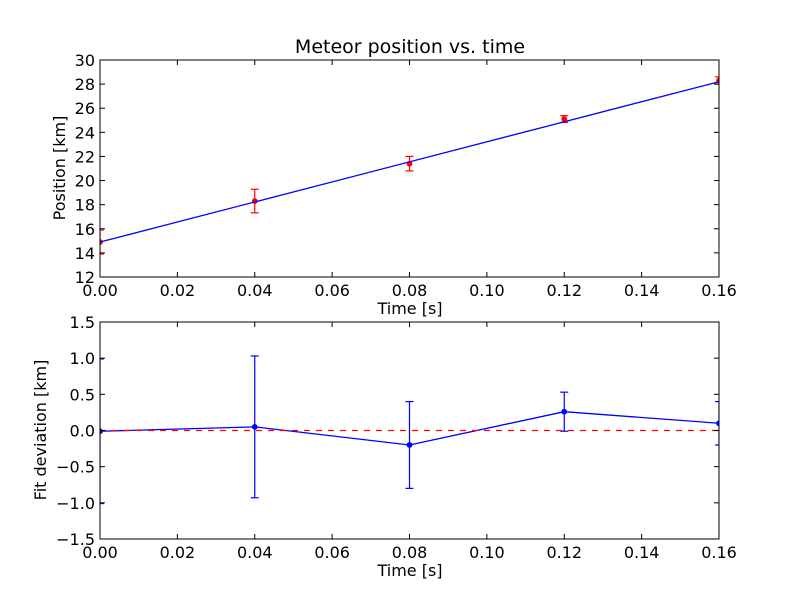 Image resolution: width=800 pixels, height=600 pixels. I want to click on position-y-tick-label: 16, so click(85, 229).